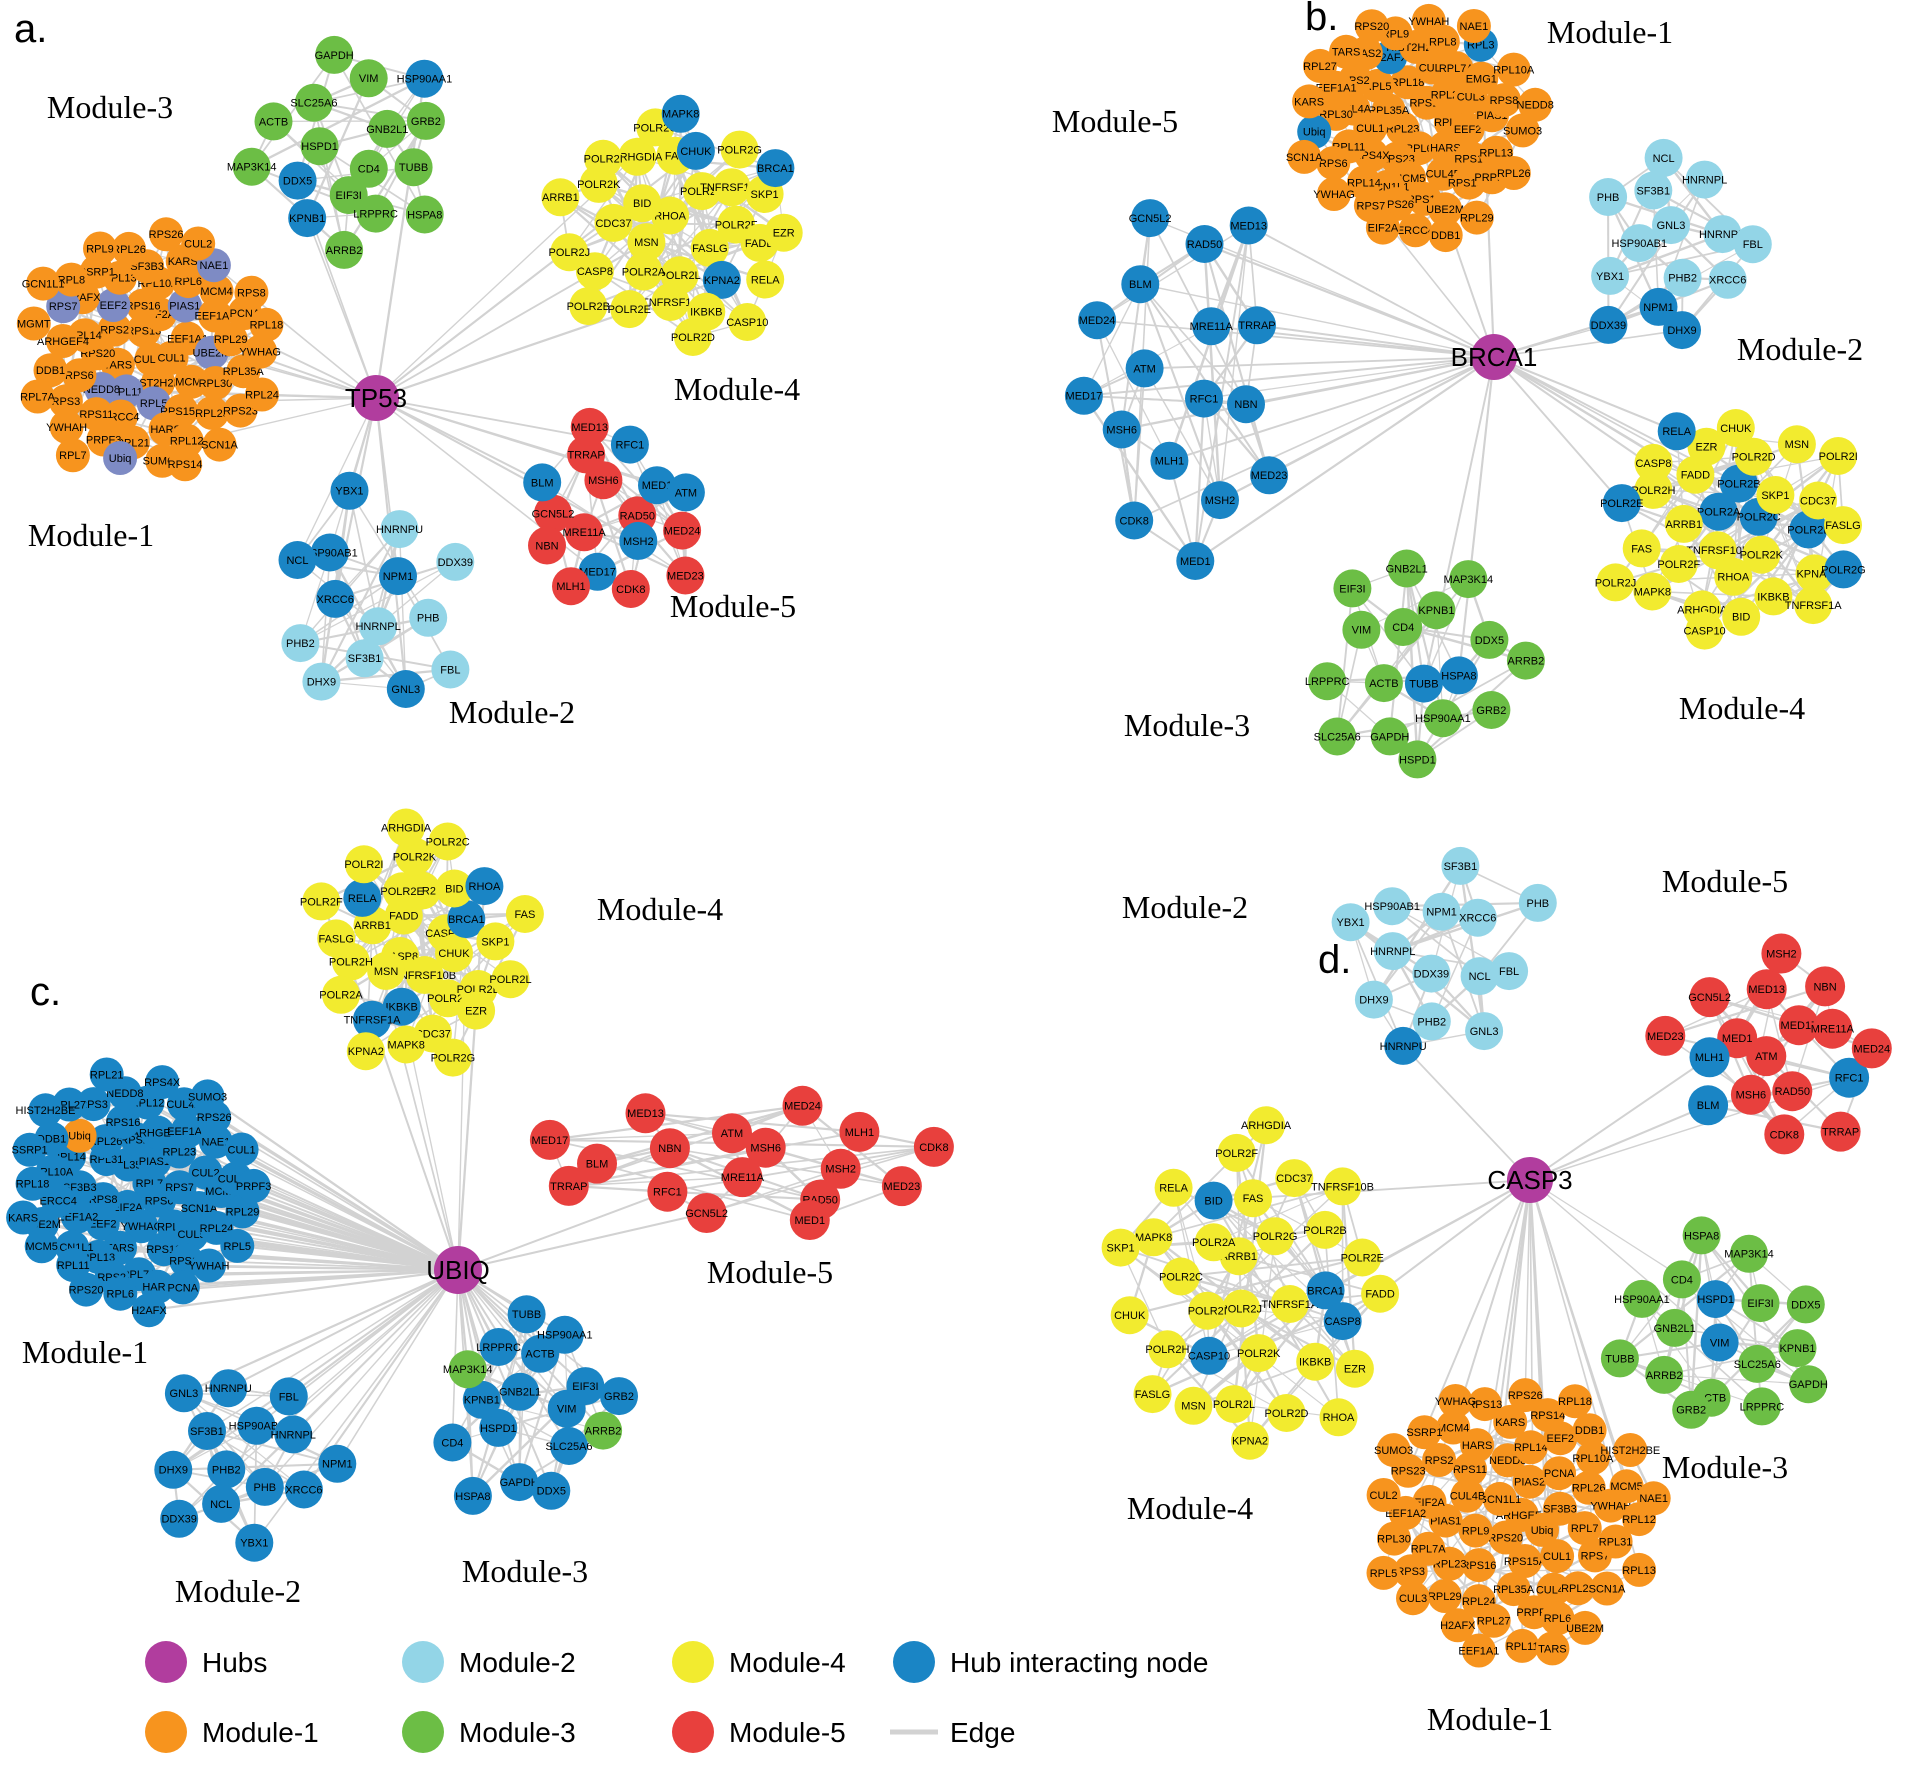 Image resolution: width=1923 pixels, height=1775 pixels. I want to click on node-label: POLR2A, so click(341, 996).